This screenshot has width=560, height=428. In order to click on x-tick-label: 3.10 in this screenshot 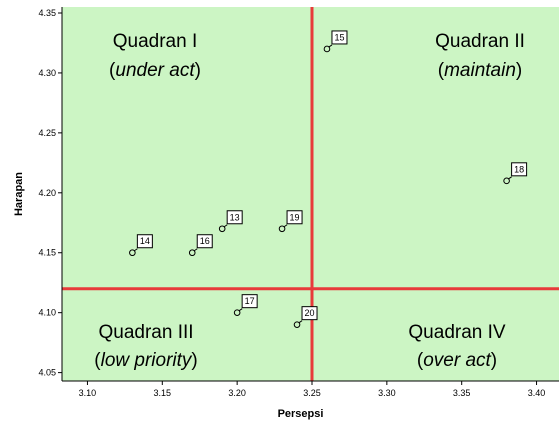, I will do `click(88, 393)`.